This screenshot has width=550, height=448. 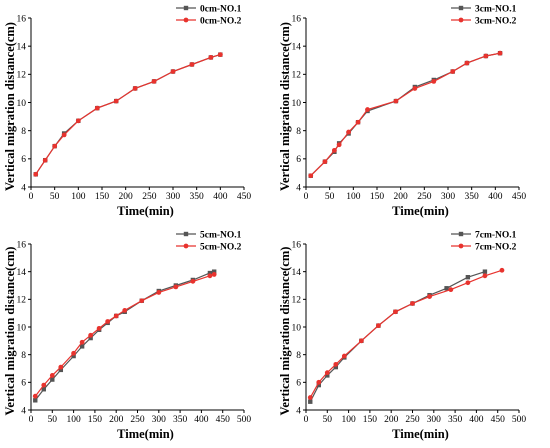 I want to click on series-line-5cm-NO.1, so click(x=124, y=336).